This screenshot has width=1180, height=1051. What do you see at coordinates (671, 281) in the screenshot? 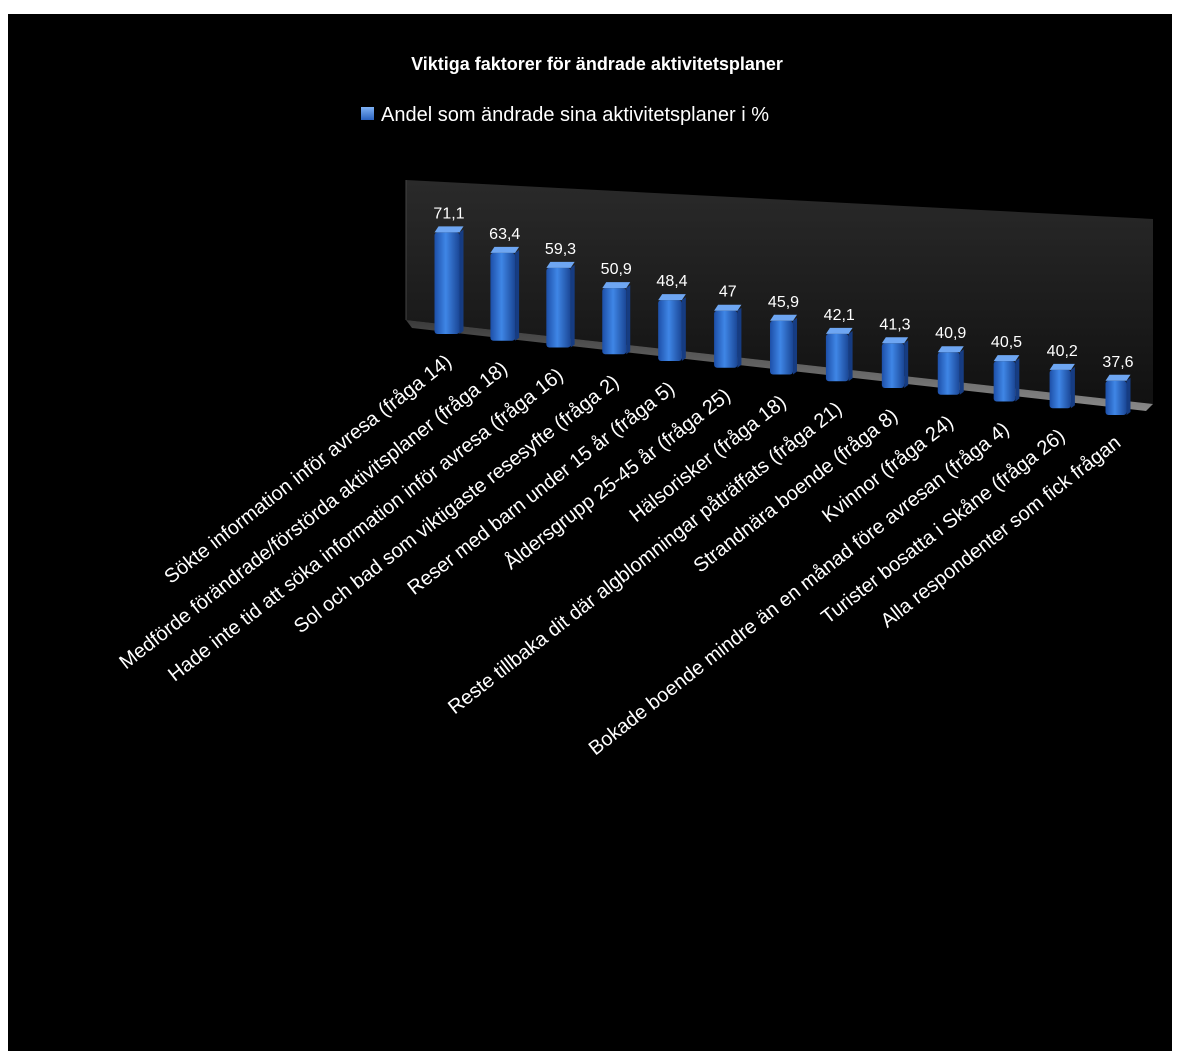
I see `data-label: 48,4` at bounding box center [671, 281].